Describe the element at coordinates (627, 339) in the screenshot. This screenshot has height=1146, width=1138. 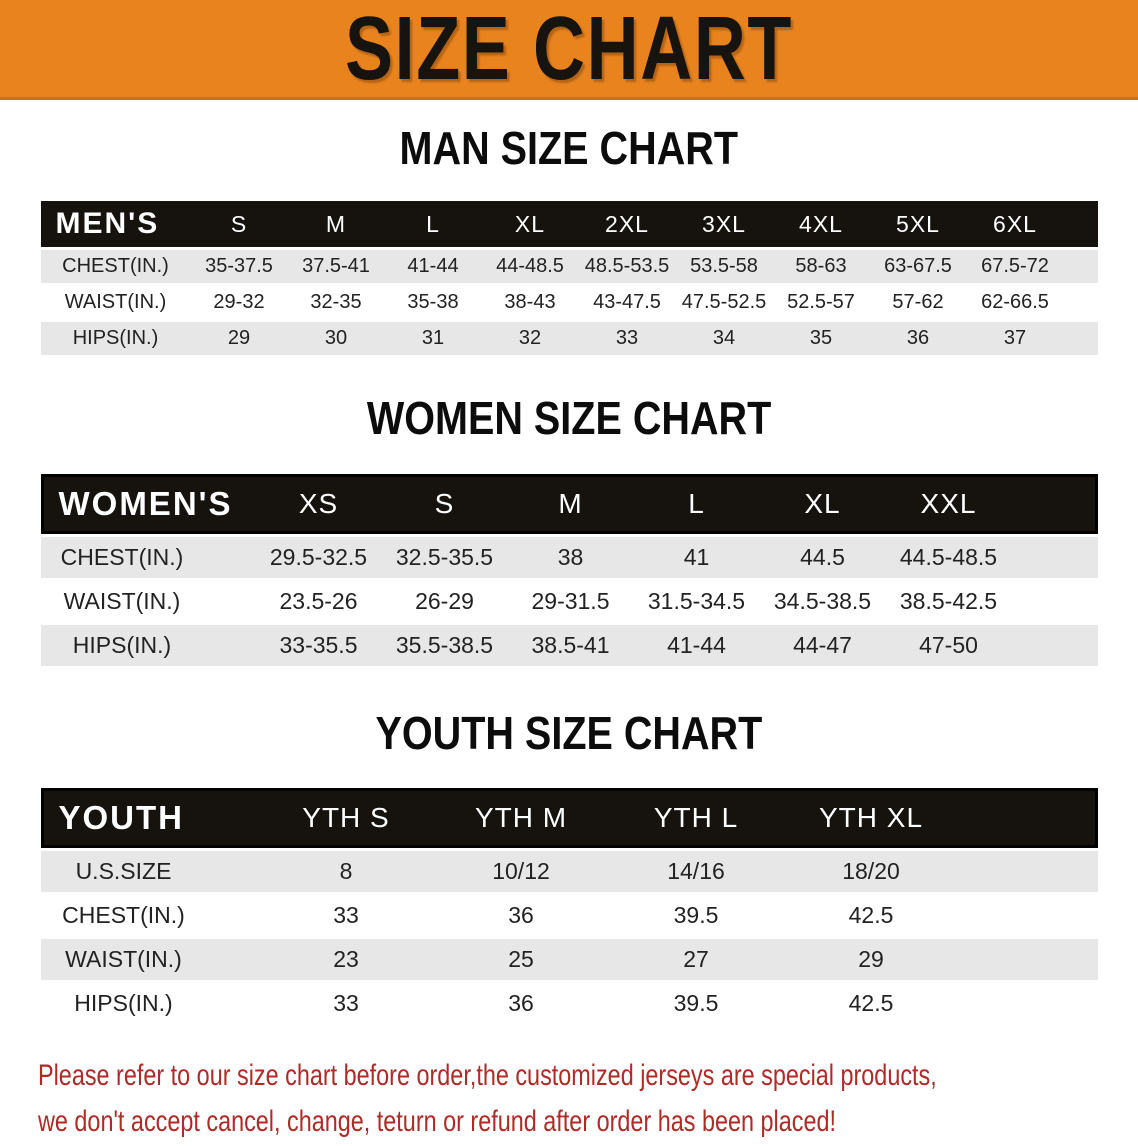
I see `men-value-2-4: 33` at that location.